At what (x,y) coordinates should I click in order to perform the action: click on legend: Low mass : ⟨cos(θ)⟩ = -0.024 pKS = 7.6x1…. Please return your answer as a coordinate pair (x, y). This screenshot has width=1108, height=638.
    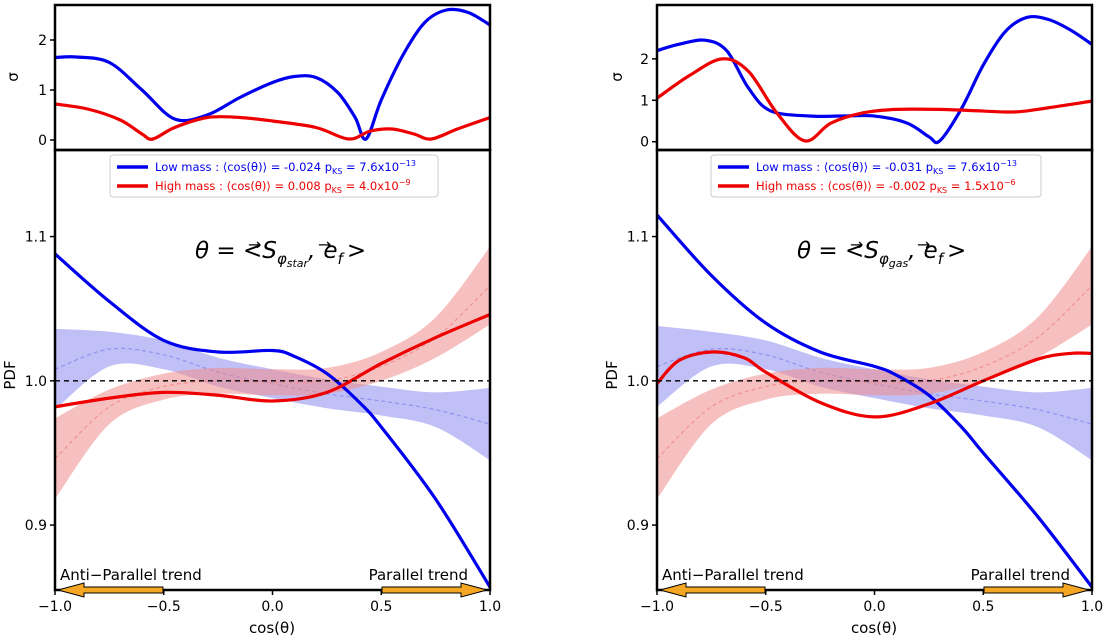
    Looking at the image, I should click on (274, 176).